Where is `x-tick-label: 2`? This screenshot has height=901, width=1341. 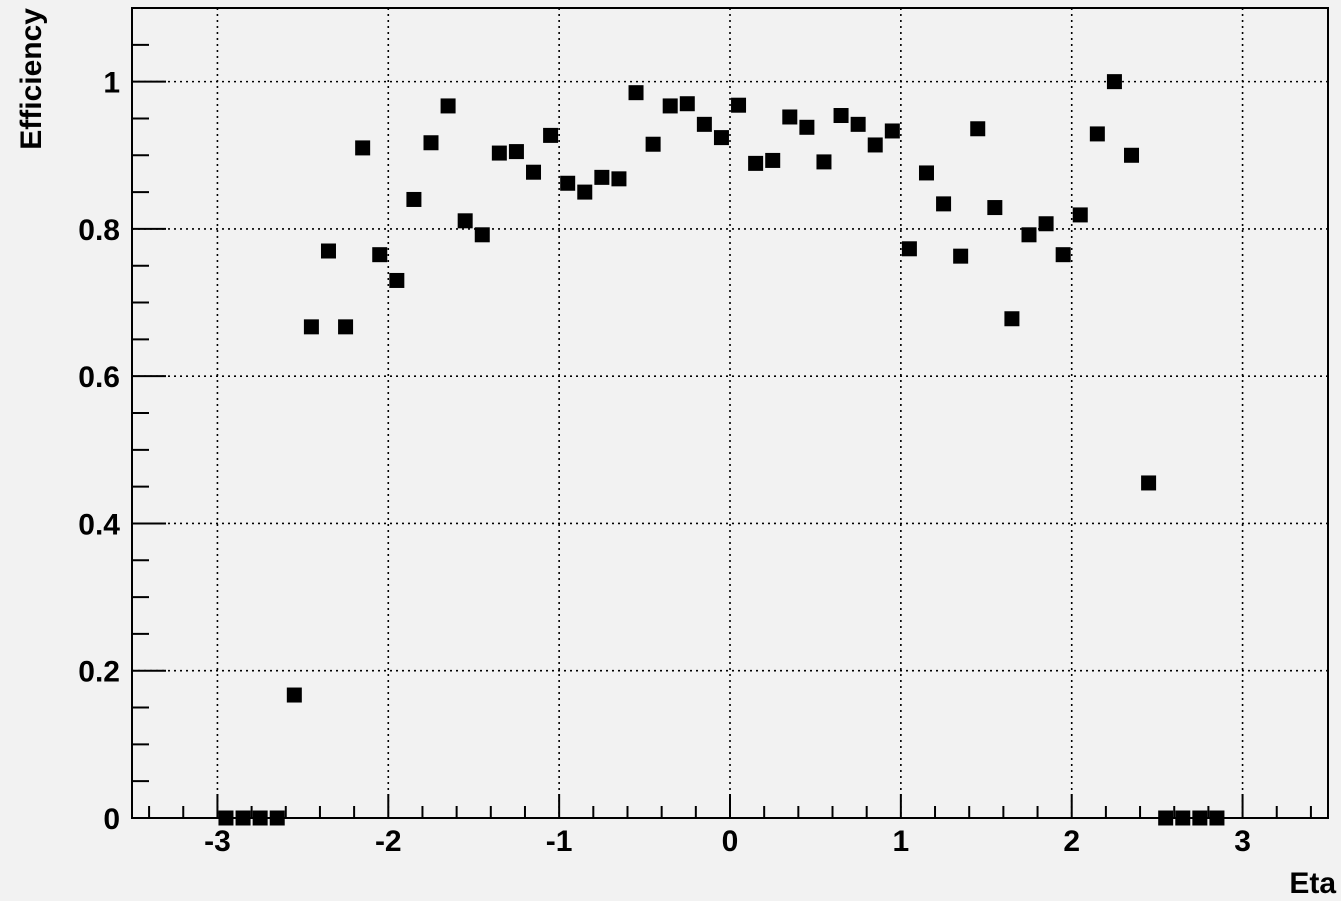
x-tick-label: 2 is located at coordinates (1071, 841).